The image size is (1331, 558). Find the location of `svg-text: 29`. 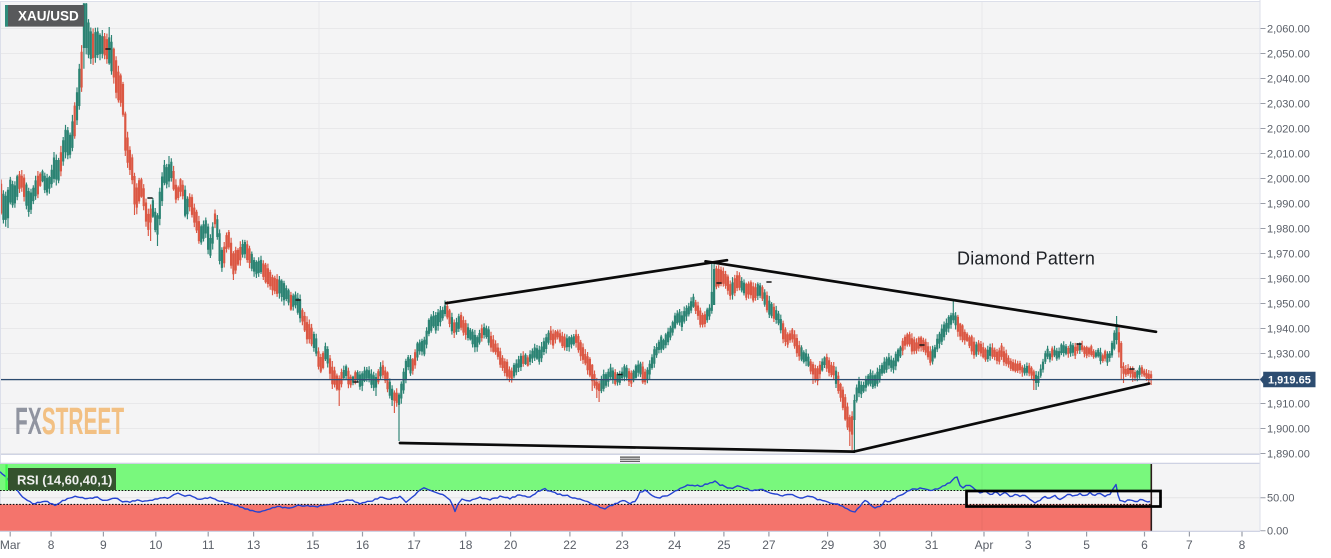

svg-text: 29 is located at coordinates (828, 545).